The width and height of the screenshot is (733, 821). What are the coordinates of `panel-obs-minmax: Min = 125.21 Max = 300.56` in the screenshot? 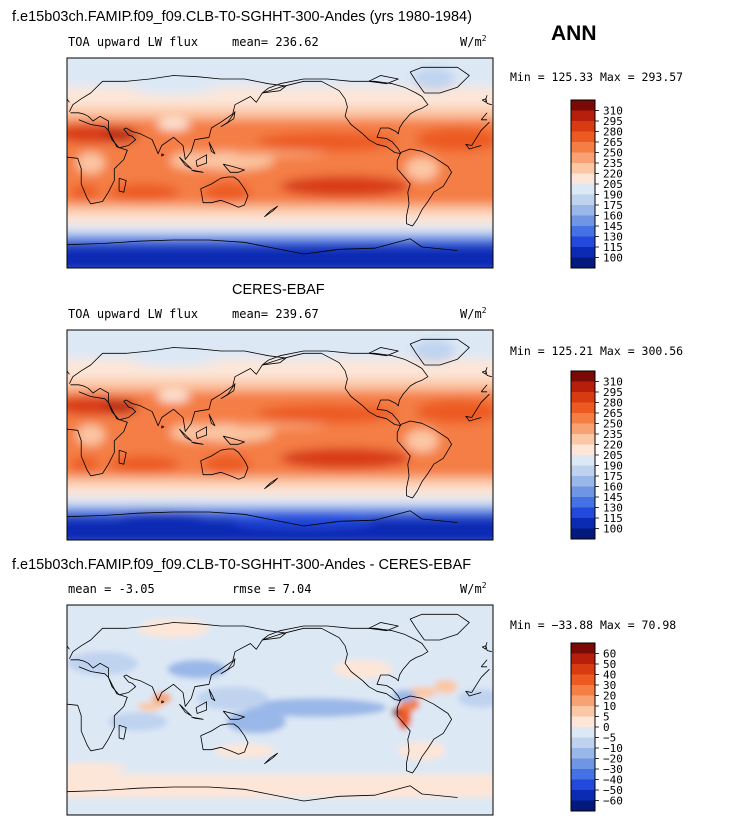 It's located at (596, 351).